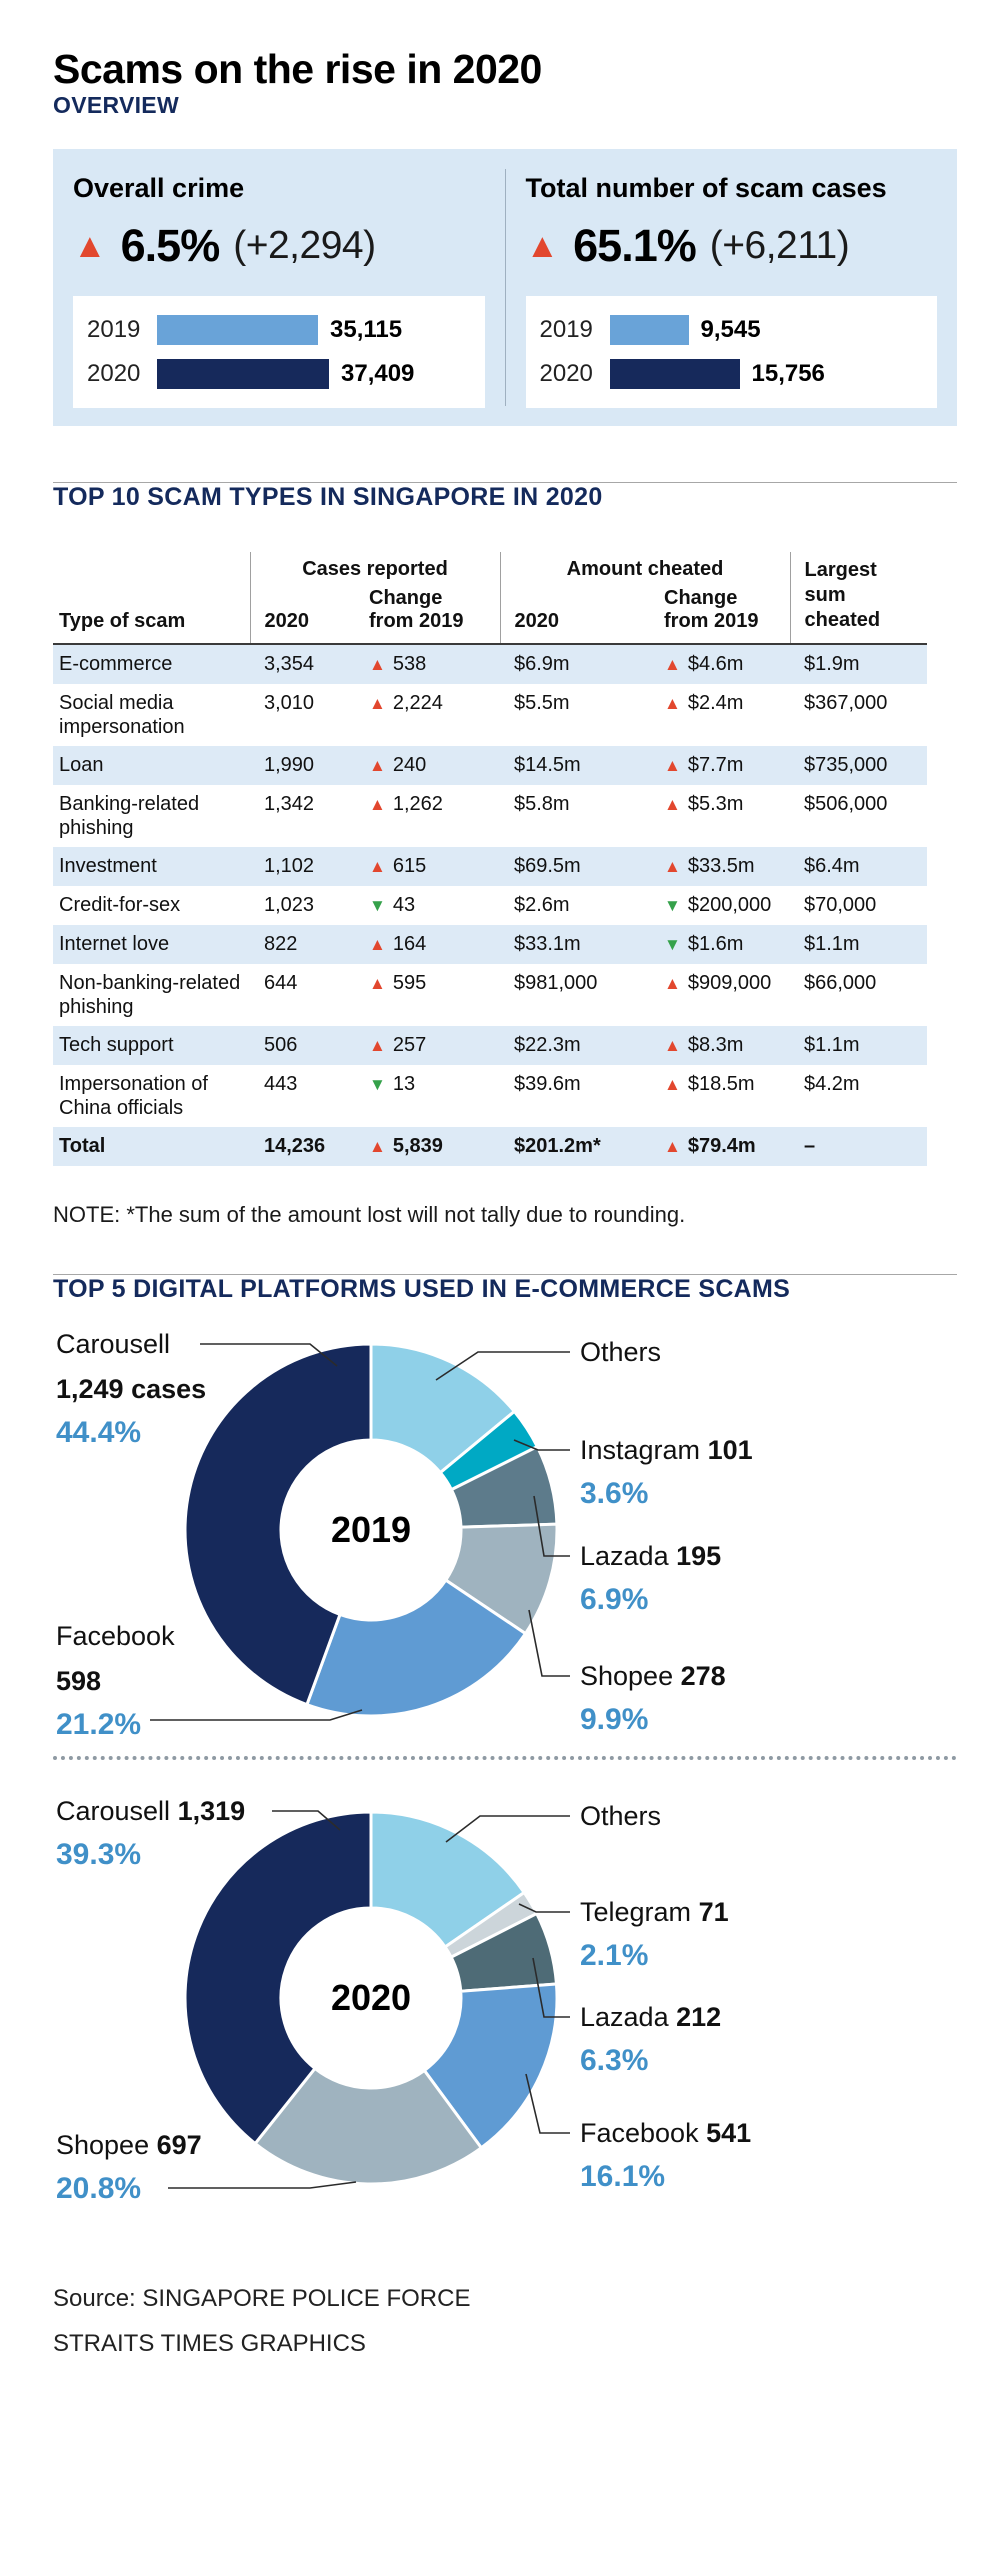 Image resolution: width=990 pixels, height=2562 pixels. I want to click on amount-change-cell: ▲ $33.5m, so click(720, 866).